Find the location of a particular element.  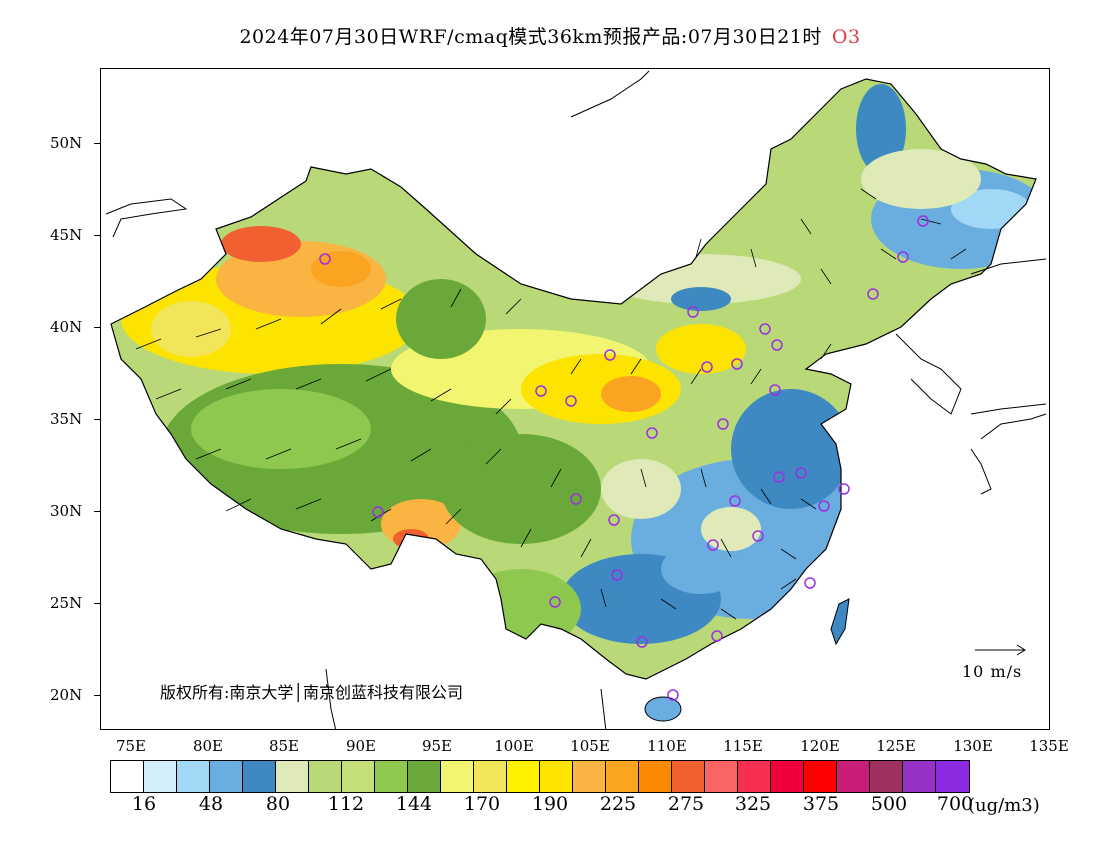

colorbar-label: 275 is located at coordinates (686, 804).